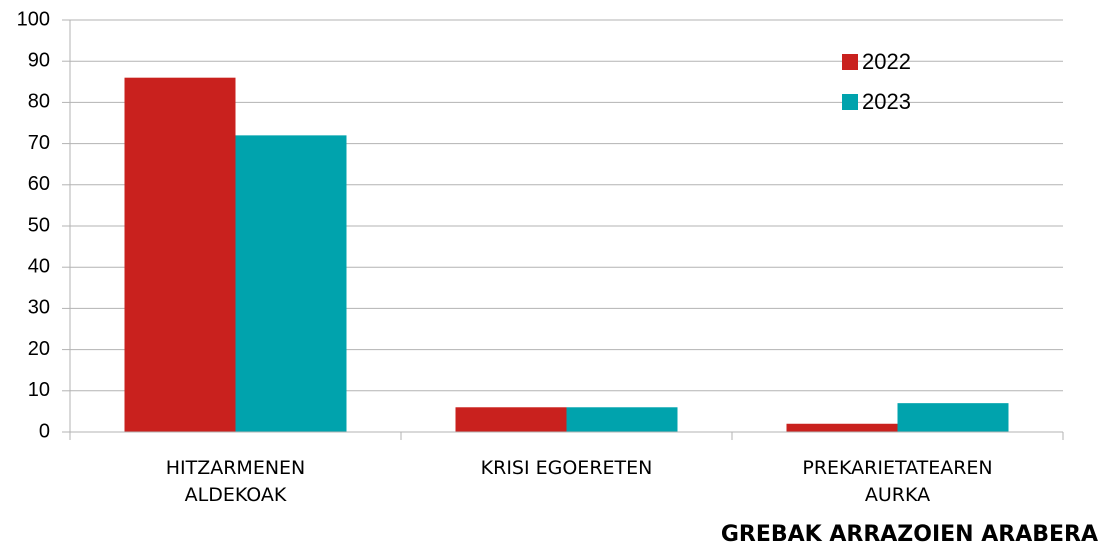  Describe the element at coordinates (235, 481) in the screenshot. I see `x-tick-label: HITZARMENEN ALDEKOAK` at that location.